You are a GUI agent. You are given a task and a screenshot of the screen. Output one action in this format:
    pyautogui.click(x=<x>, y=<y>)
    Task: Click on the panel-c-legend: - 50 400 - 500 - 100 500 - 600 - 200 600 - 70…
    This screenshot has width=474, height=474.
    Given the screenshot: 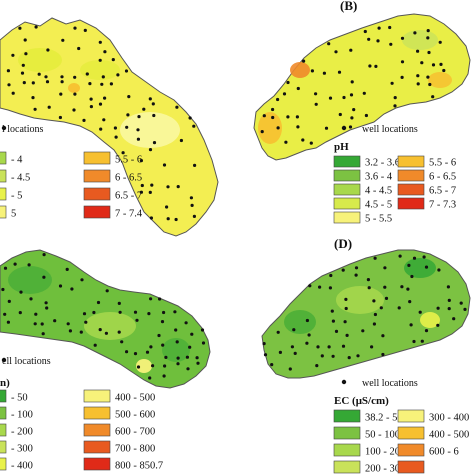 What is the action you would take?
    pyautogui.click(x=81, y=430)
    